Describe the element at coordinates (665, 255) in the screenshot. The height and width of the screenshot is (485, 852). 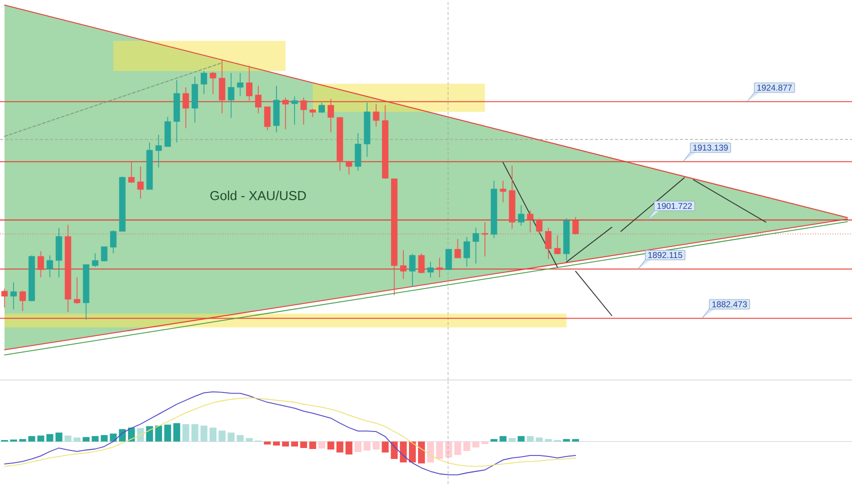
I see `ref-line-label: 1892.115` at that location.